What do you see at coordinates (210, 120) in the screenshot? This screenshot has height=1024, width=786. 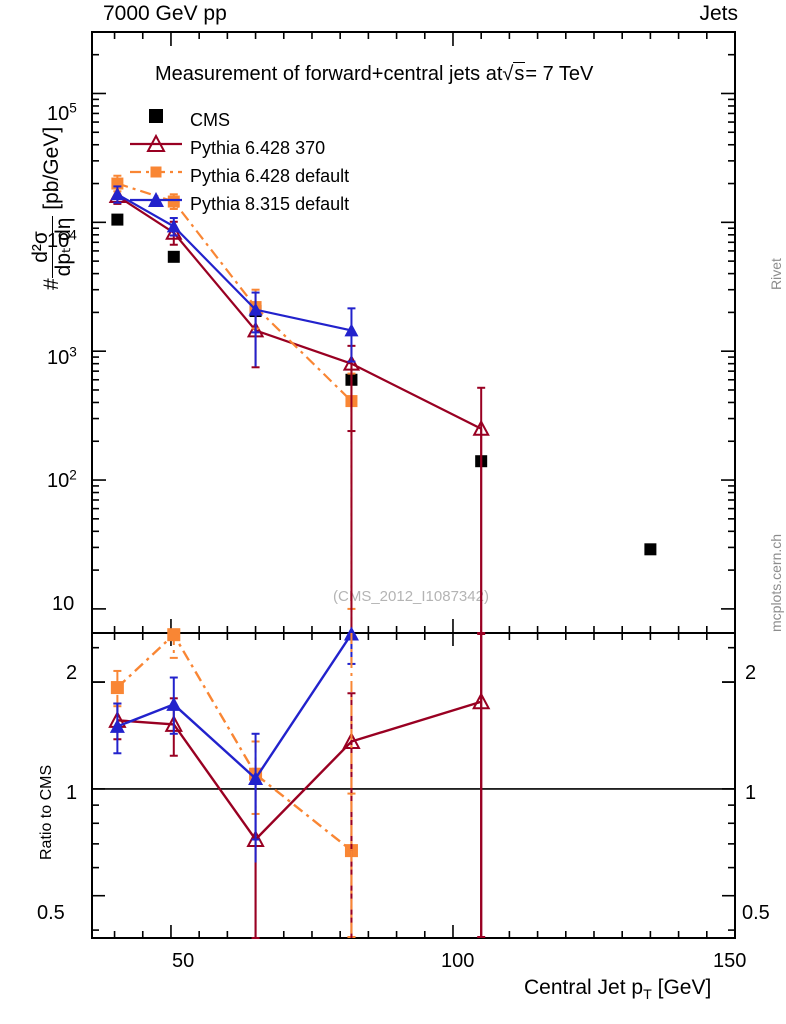 I see `legend-label-cms: CMS` at bounding box center [210, 120].